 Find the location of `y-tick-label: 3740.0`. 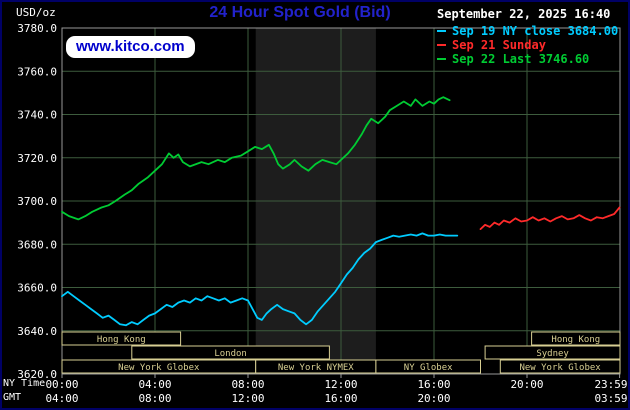

y-tick-label: 3740.0 is located at coordinates (37, 115).